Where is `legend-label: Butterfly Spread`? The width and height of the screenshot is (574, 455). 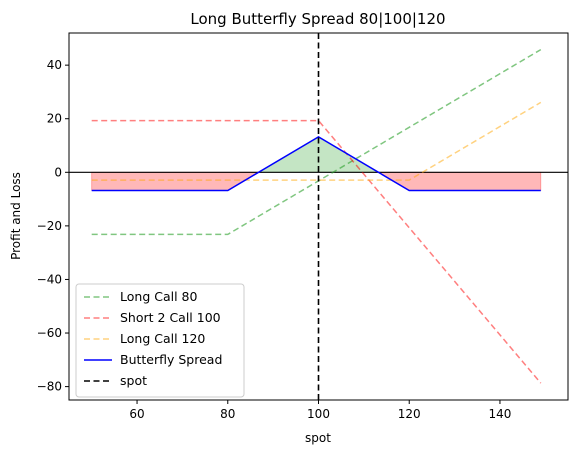
legend-label: Butterfly Spread is located at coordinates (171, 359).